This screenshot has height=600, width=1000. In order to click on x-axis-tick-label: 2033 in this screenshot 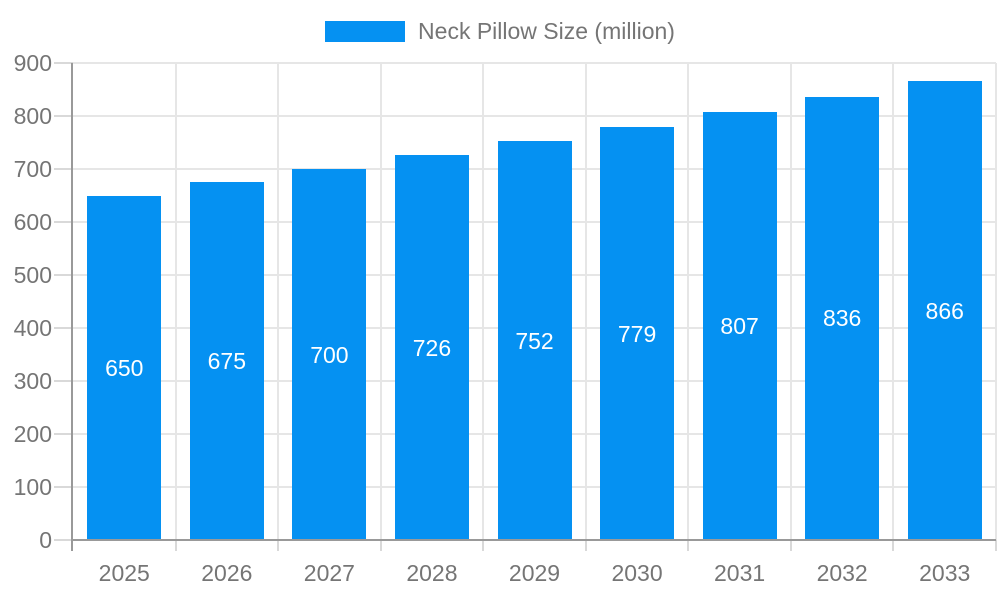, I will do `click(945, 573)`.